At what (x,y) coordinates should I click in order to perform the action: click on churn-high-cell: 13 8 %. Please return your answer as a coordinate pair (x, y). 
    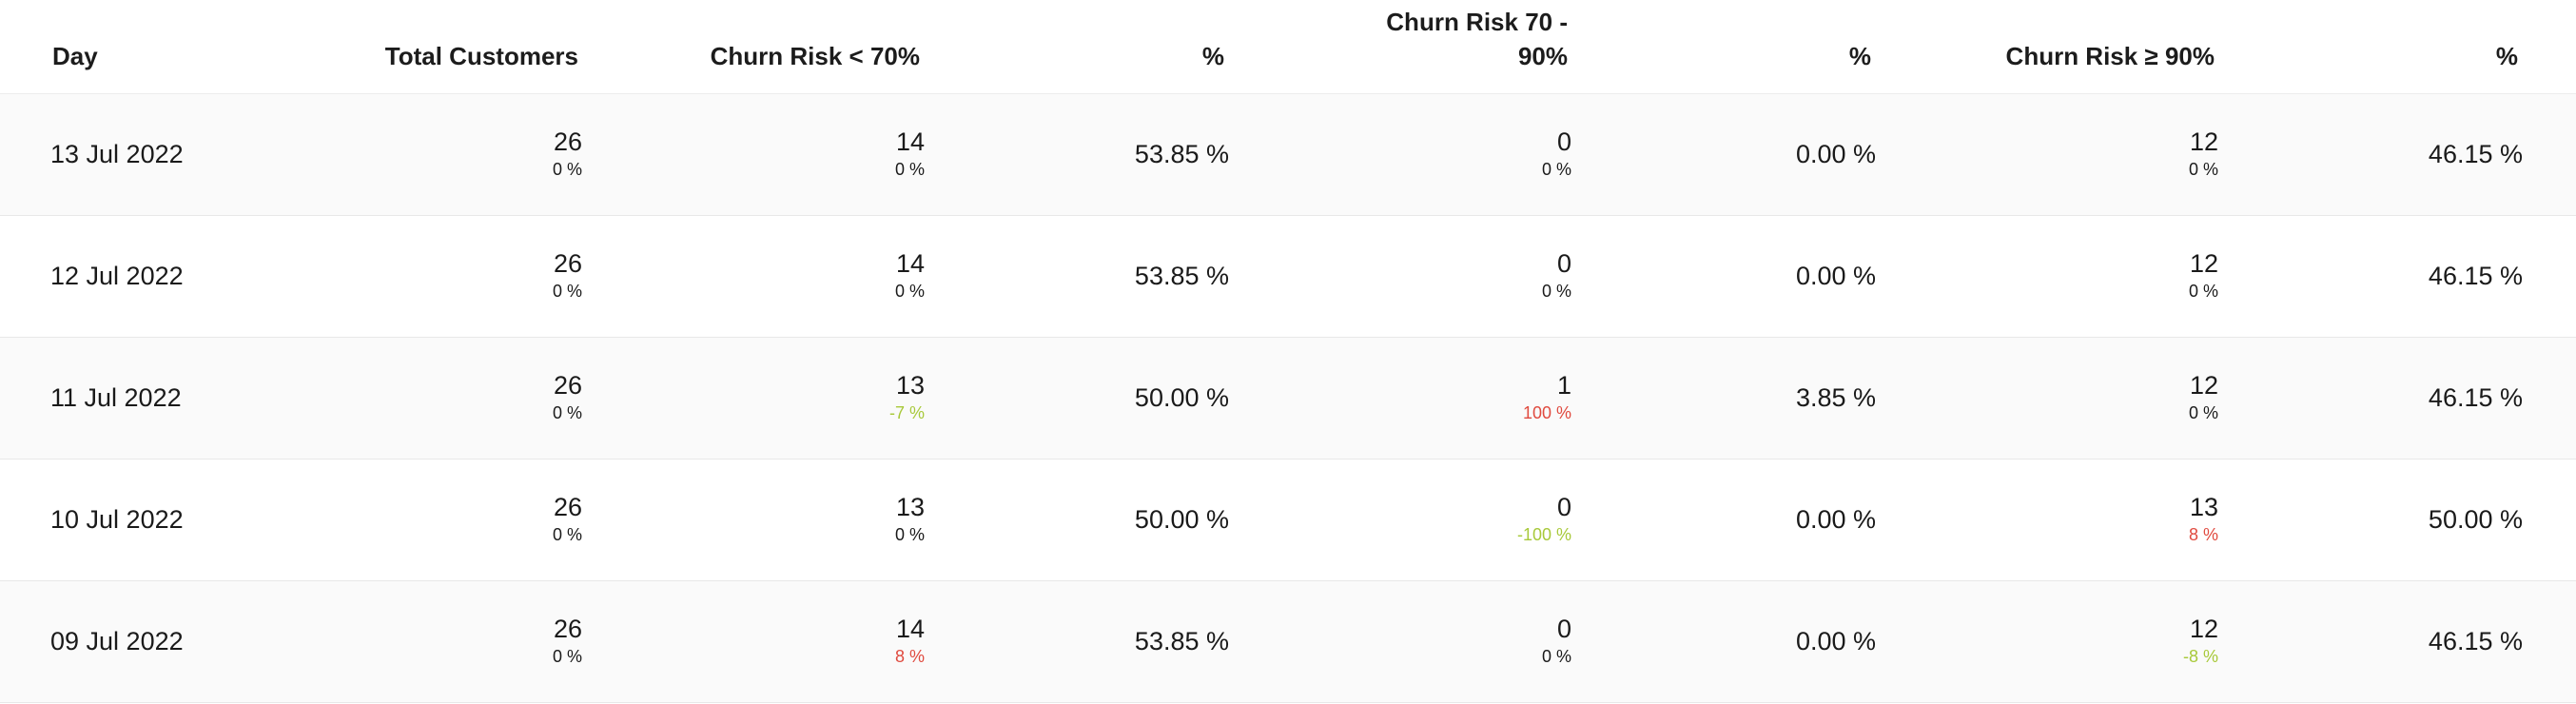
    Looking at the image, I should click on (2204, 518).